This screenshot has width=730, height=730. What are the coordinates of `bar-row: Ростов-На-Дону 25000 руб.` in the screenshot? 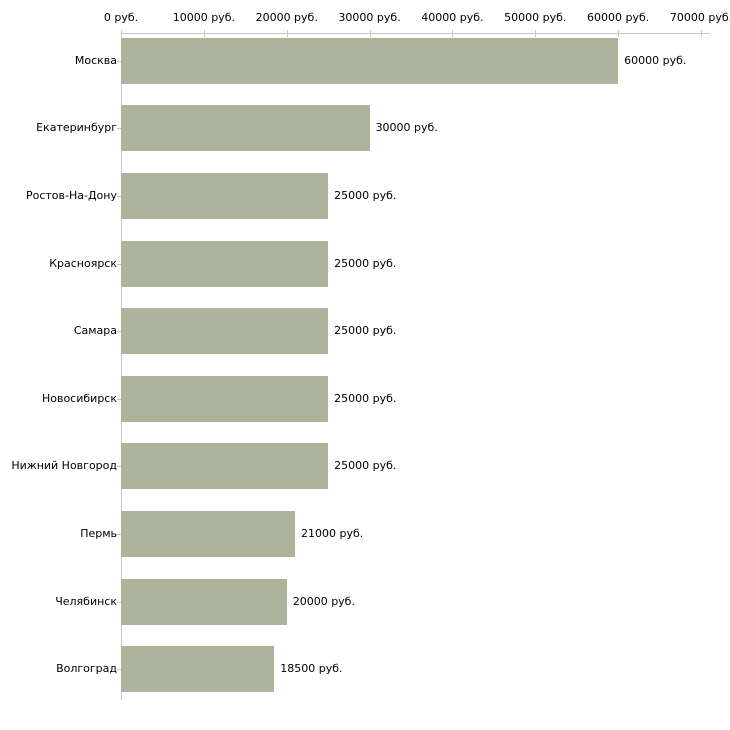 It's located at (365, 196).